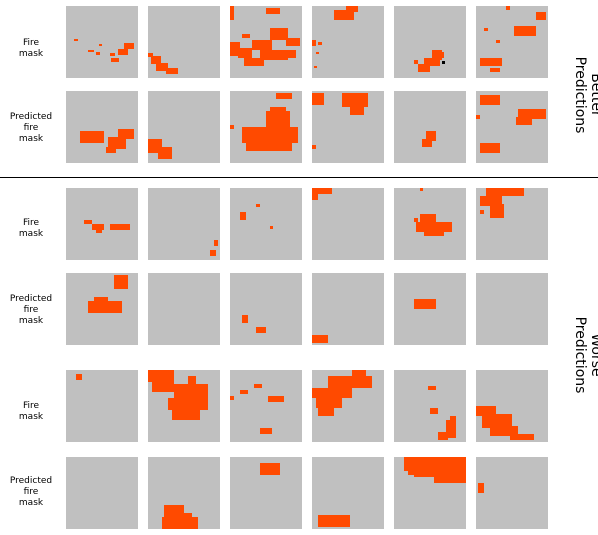 The height and width of the screenshot is (535, 598). I want to click on group-label-worse-predictions: Worse Predictions, so click(585, 355).